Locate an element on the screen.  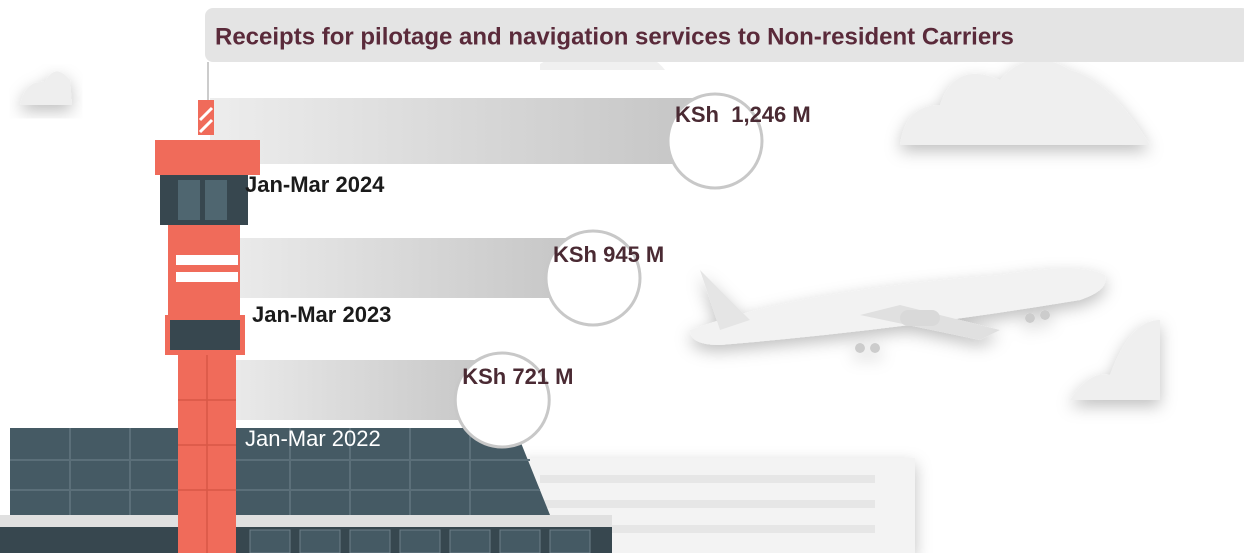
terminal-roof is located at coordinates (280, 471).